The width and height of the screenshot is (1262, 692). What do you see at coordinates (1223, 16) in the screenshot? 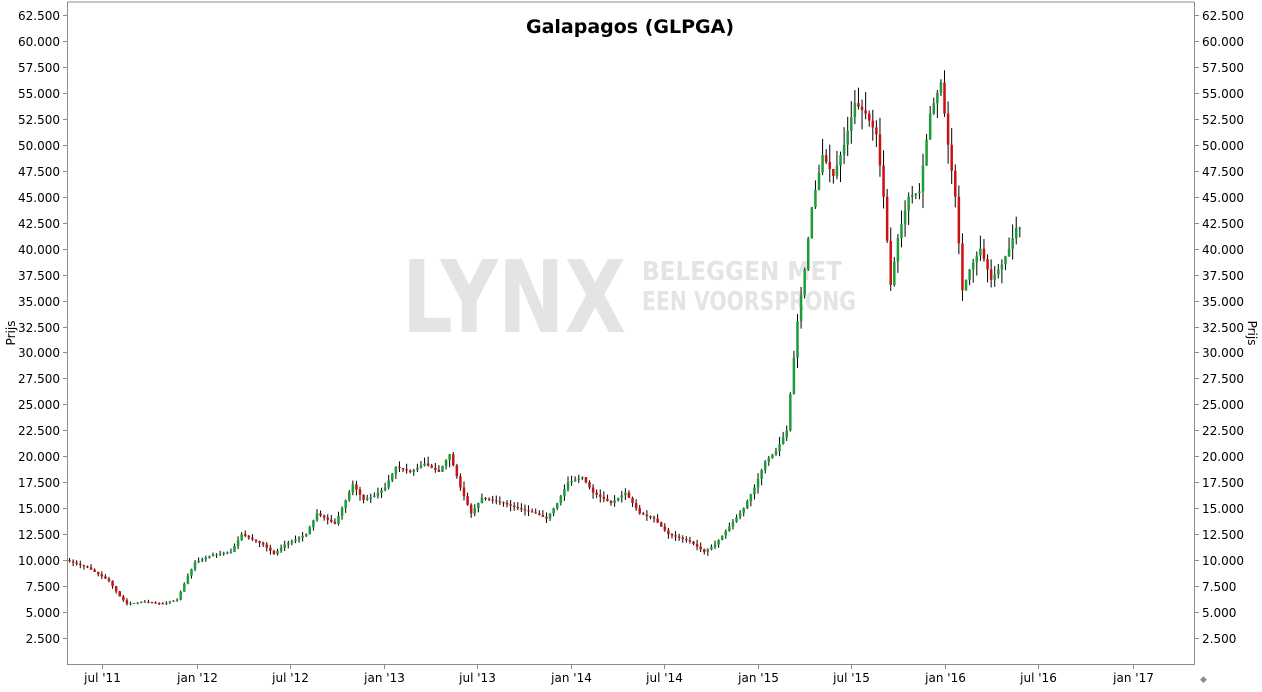
I see `y-tick-label-right: 62.500` at bounding box center [1223, 16].